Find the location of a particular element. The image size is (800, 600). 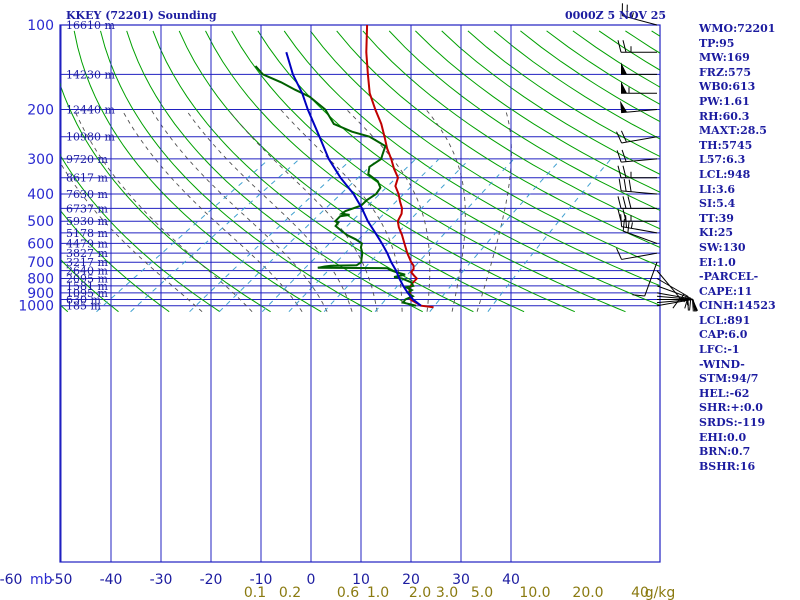

sounding-index: MAXT:28.5 is located at coordinates (733, 131).